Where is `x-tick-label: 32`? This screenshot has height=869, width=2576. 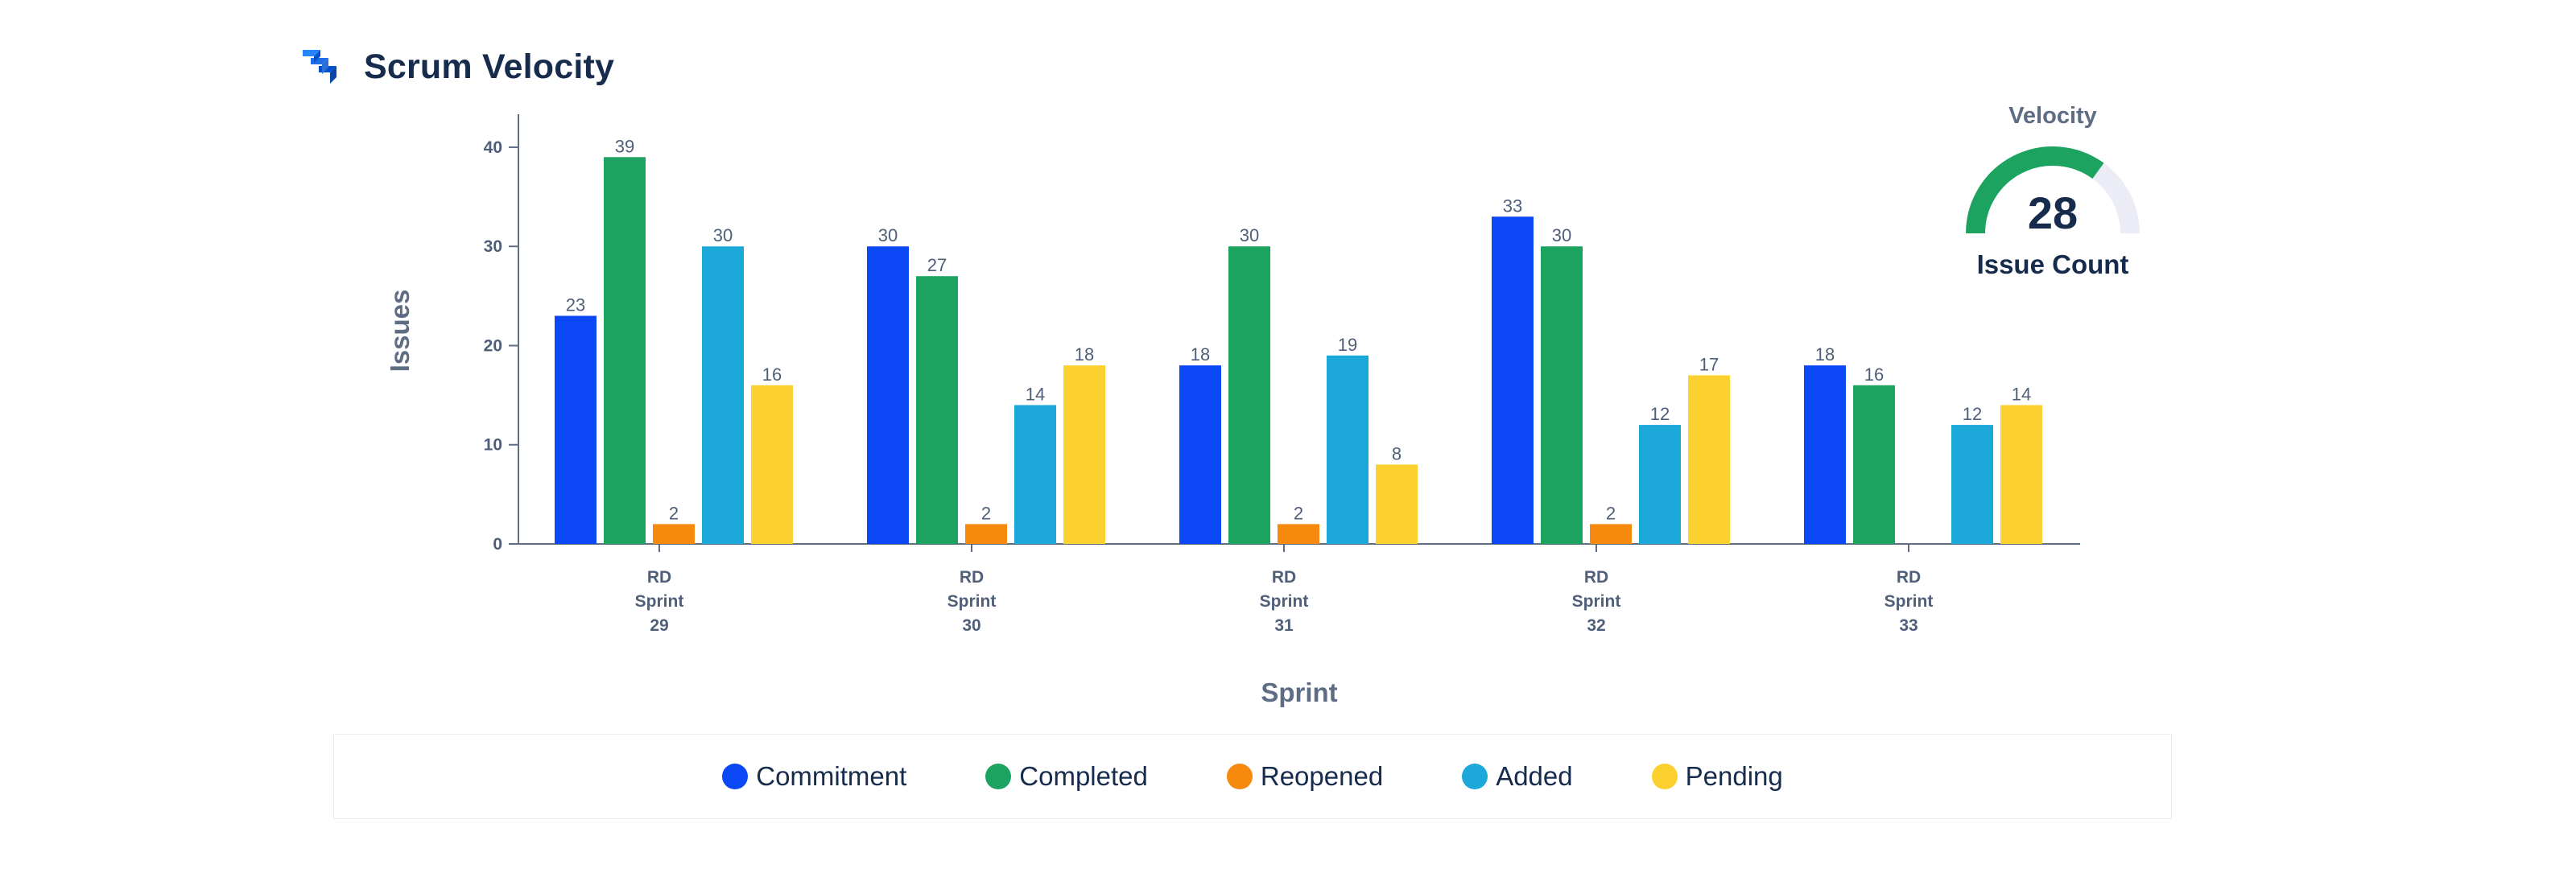
x-tick-label: 32 is located at coordinates (1596, 625).